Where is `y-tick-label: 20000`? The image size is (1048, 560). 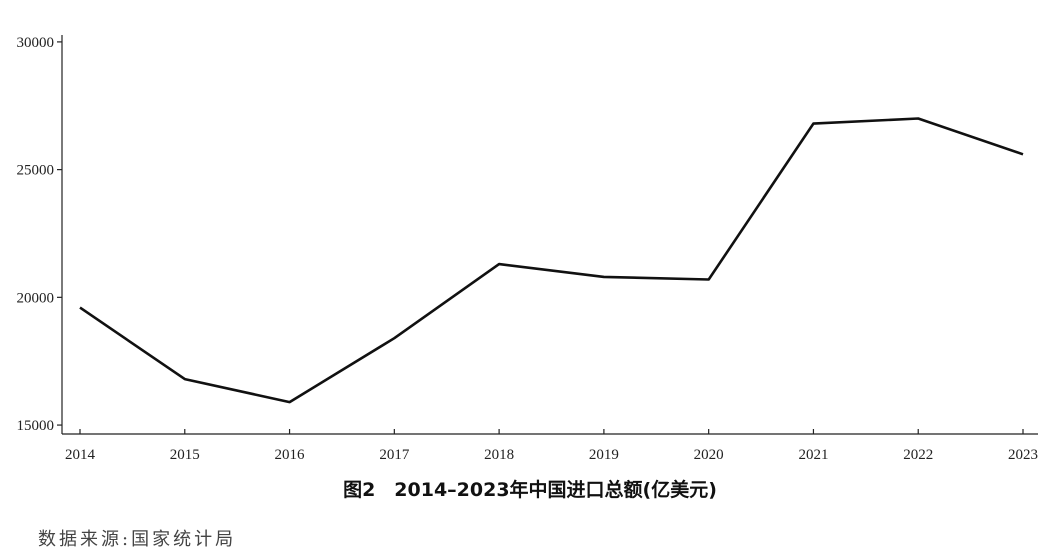 y-tick-label: 20000 is located at coordinates (36, 298).